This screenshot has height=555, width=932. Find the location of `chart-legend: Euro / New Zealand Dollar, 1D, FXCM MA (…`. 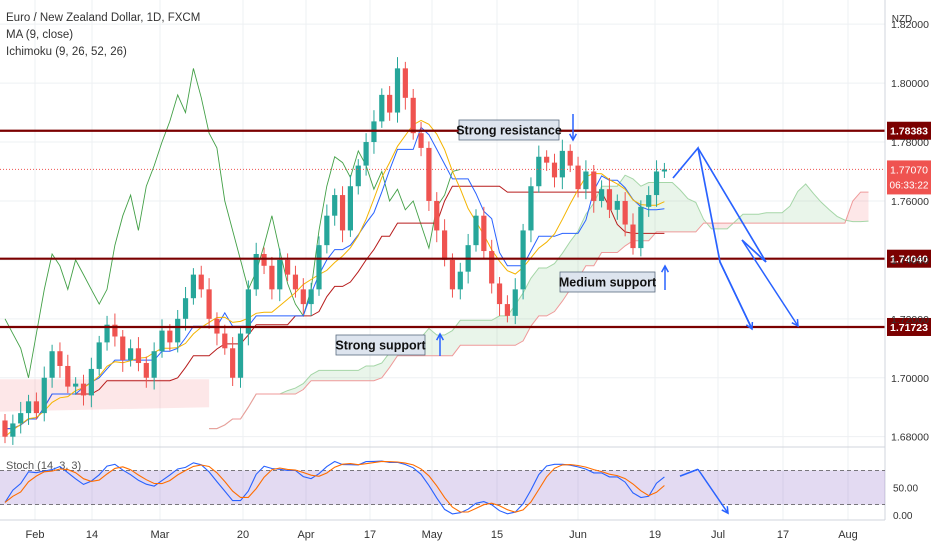

chart-legend: Euro / New Zealand Dollar, 1D, FXCM MA (… is located at coordinates (103, 35).